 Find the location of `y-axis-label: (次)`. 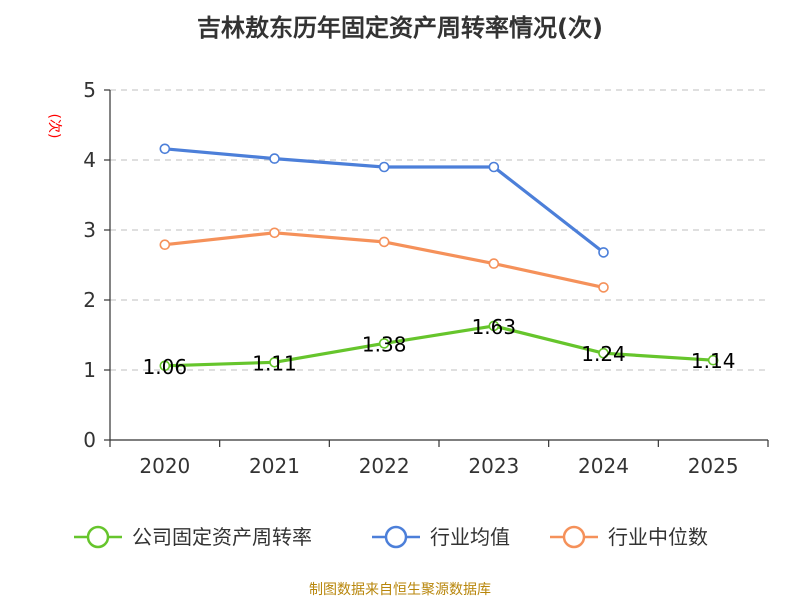

y-axis-label: (次) is located at coordinates (54, 126).